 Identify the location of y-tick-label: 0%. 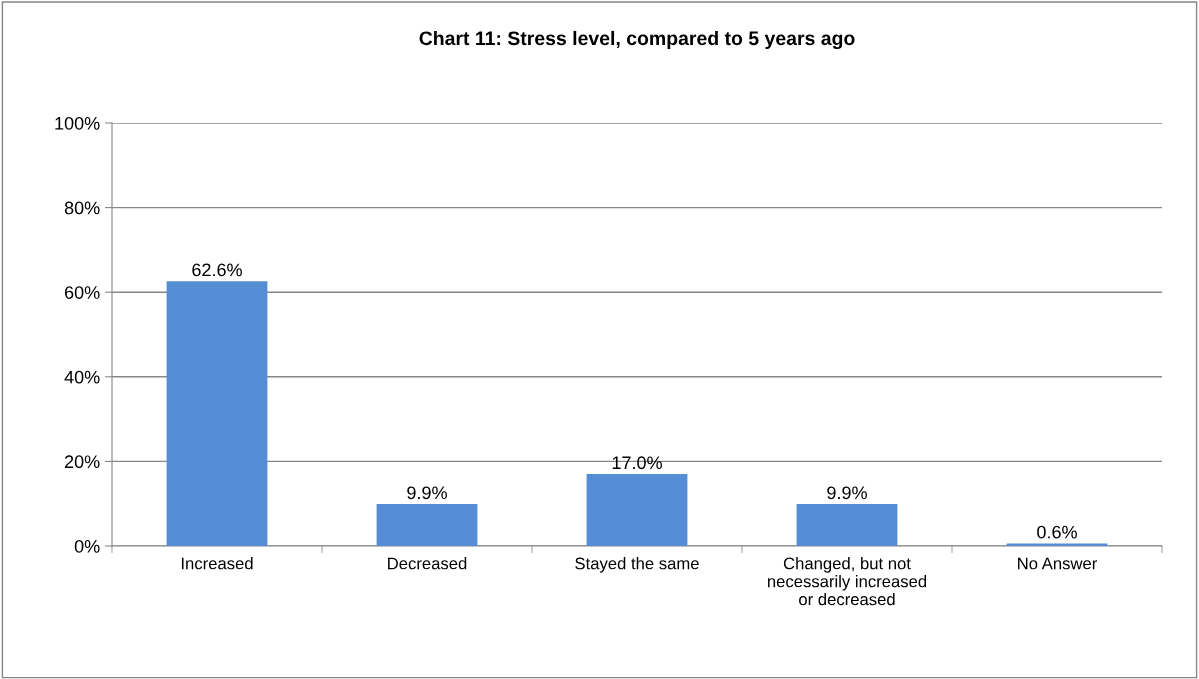
(87, 546).